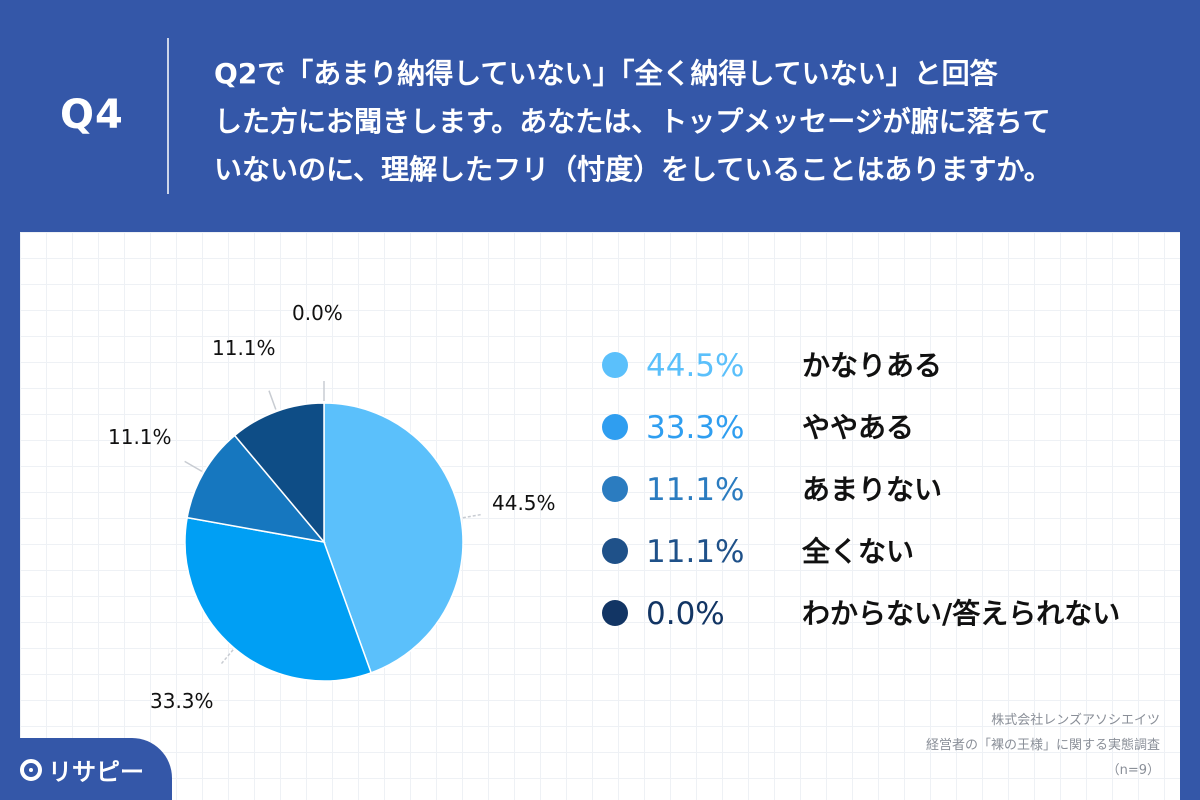 The height and width of the screenshot is (800, 1200). What do you see at coordinates (961, 613) in the screenshot?
I see `legend-label: わからない/答えられない` at bounding box center [961, 613].